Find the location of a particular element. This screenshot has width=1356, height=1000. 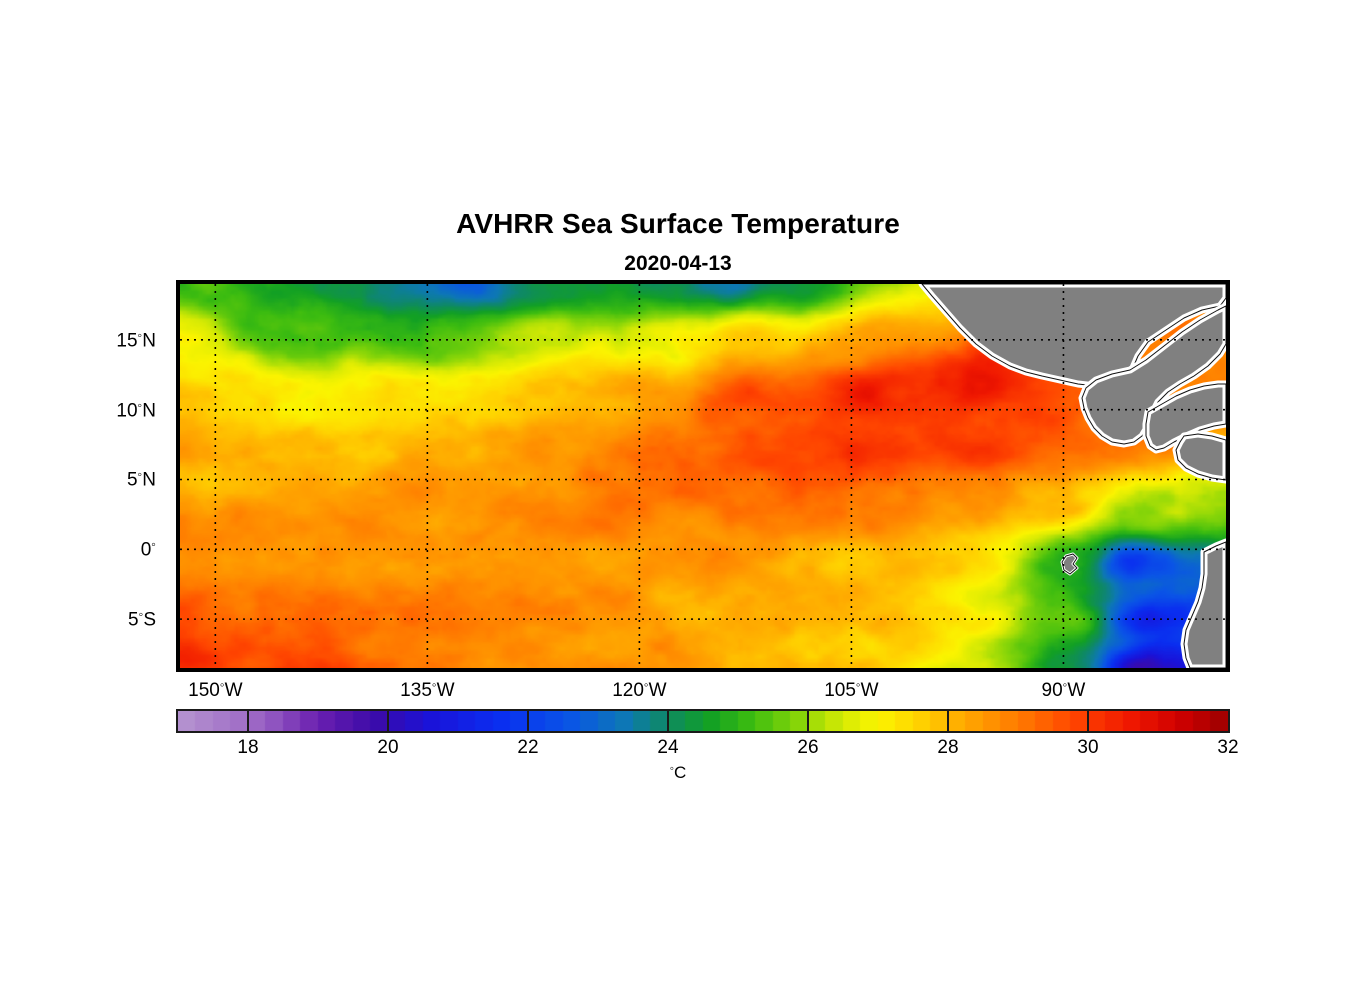

figure-subtitle: 2020-04-13 is located at coordinates (678, 263).